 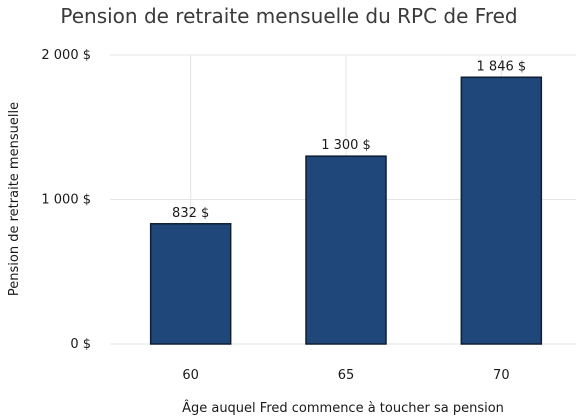 I want to click on y-tick-label: 1 000 $, so click(x=66, y=200).